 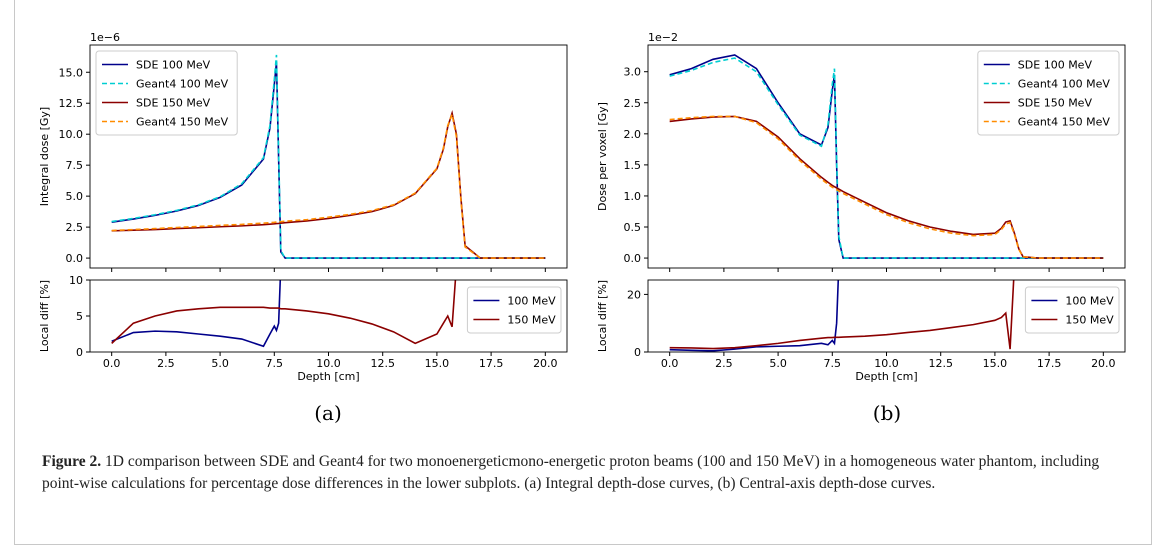 I want to click on y-tick-label: 20, so click(x=634, y=294).